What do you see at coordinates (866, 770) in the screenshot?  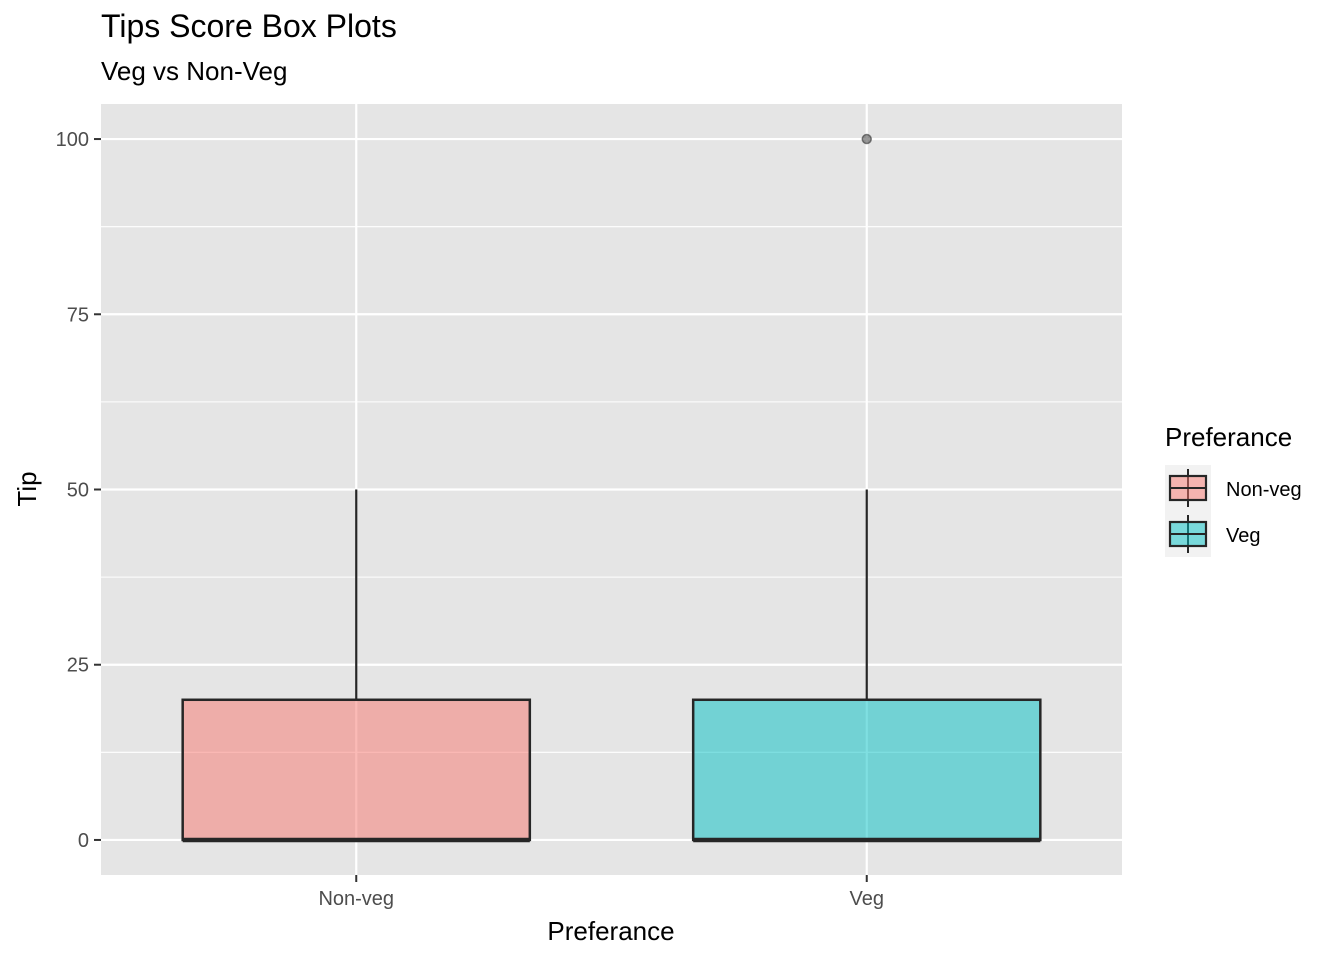 I see `box-veg` at bounding box center [866, 770].